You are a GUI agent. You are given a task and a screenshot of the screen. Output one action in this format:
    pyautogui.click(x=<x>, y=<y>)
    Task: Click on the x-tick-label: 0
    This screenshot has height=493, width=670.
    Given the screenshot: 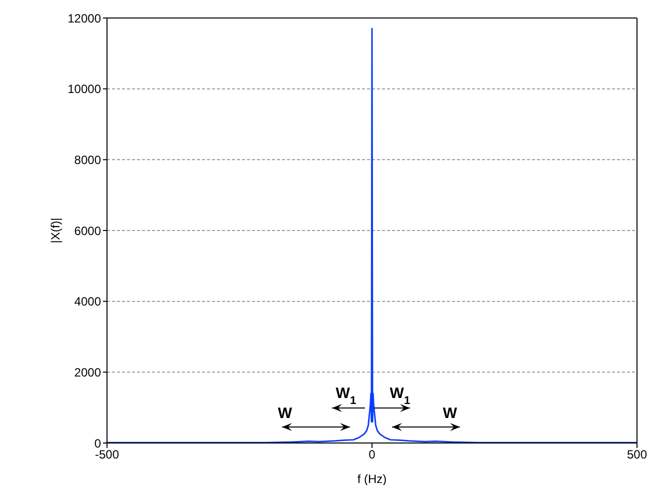 What is the action you would take?
    pyautogui.click(x=372, y=455)
    